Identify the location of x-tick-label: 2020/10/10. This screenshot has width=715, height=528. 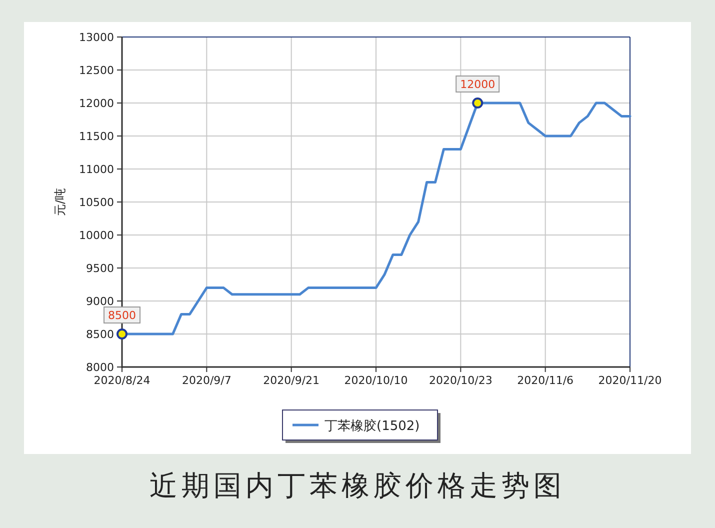
(376, 380).